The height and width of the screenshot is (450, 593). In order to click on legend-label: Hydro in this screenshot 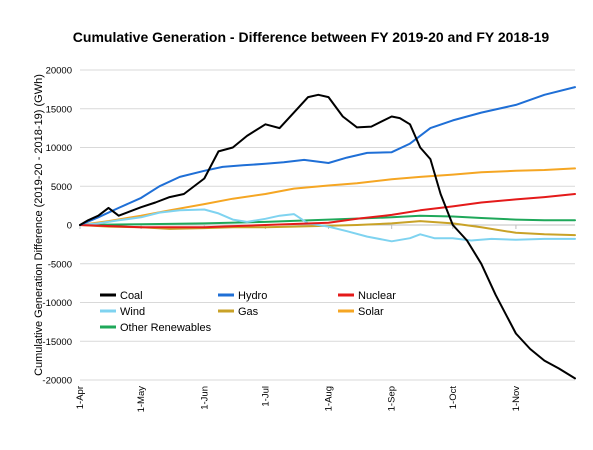, I will do `click(252, 296)`.